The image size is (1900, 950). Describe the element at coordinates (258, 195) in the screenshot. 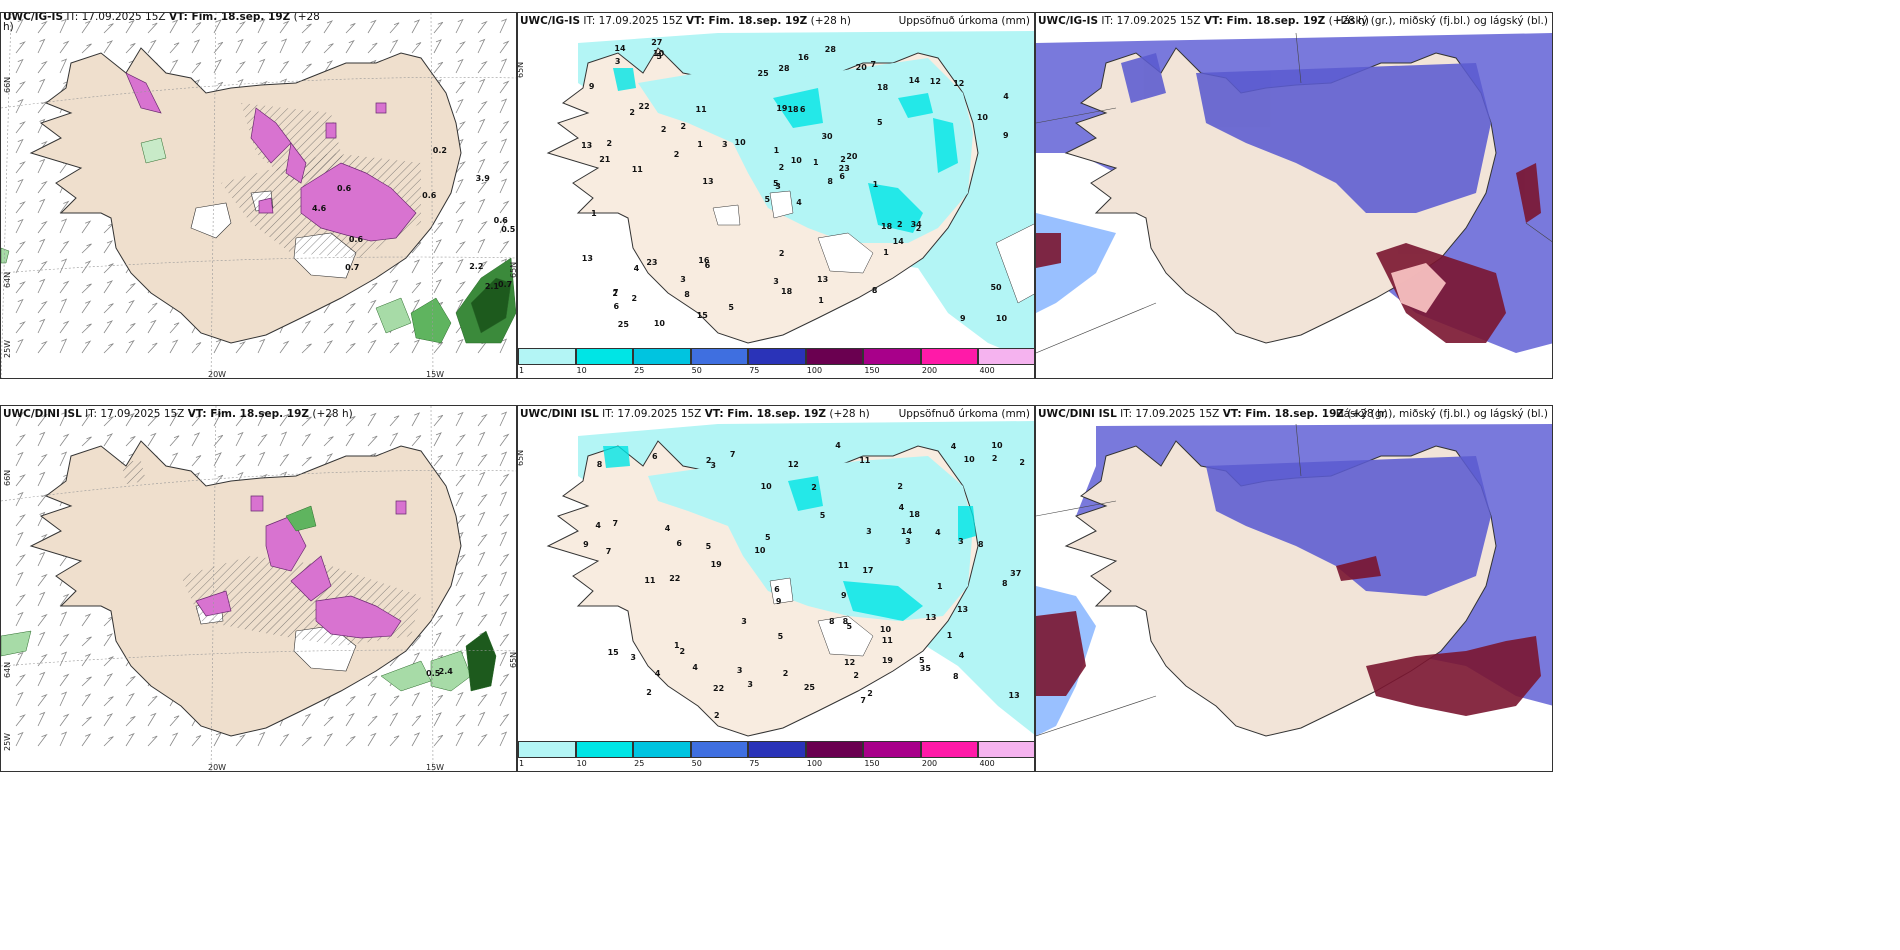

I see `graticule` at that location.